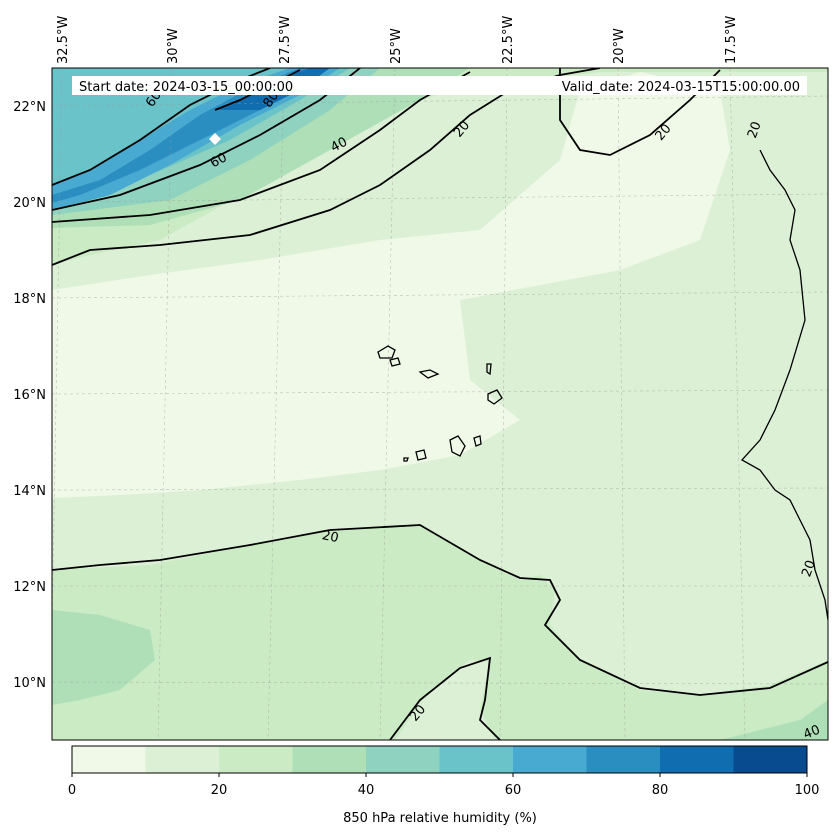 This screenshot has height=836, width=837. I want to click on longitude-label: 20°W, so click(619, 46).